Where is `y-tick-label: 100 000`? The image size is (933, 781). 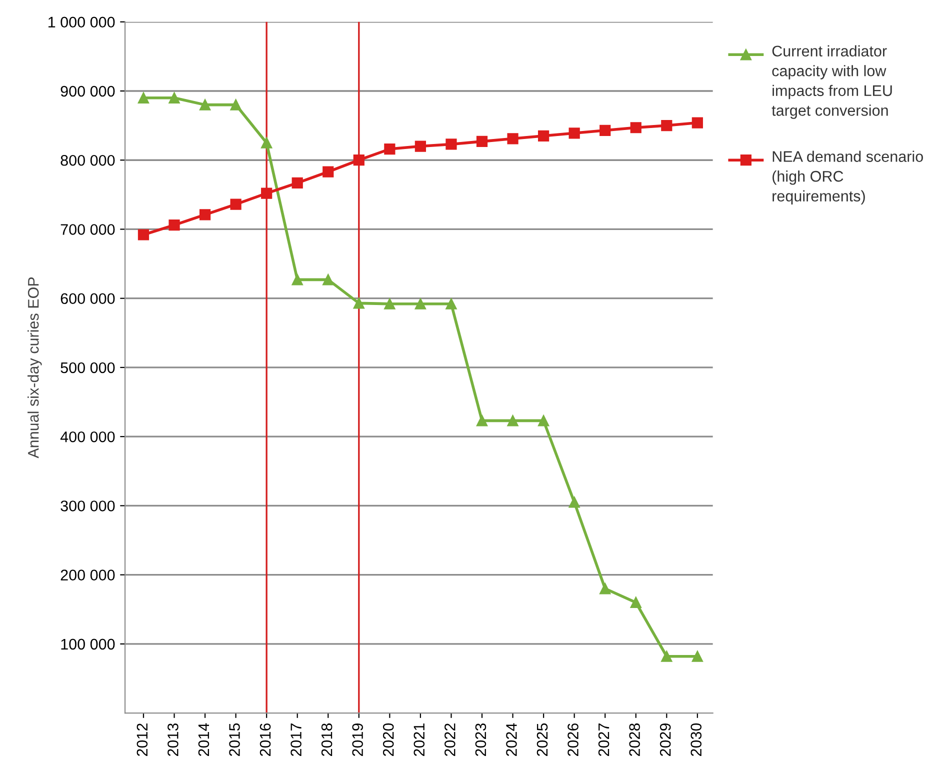
y-tick-label: 100 000 is located at coordinates (88, 644).